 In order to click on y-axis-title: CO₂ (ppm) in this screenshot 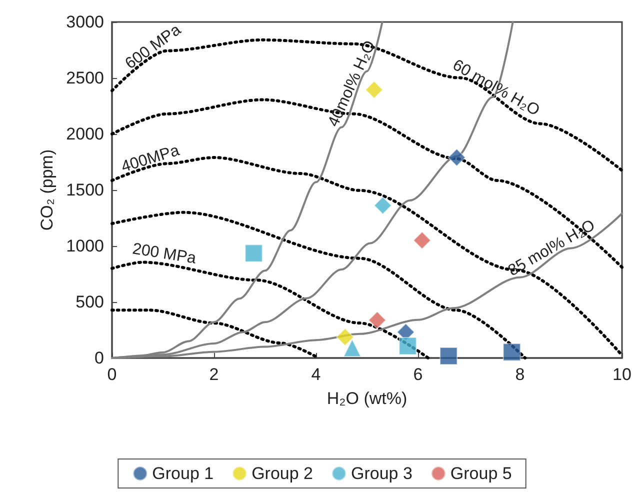, I will do `click(46, 190)`.